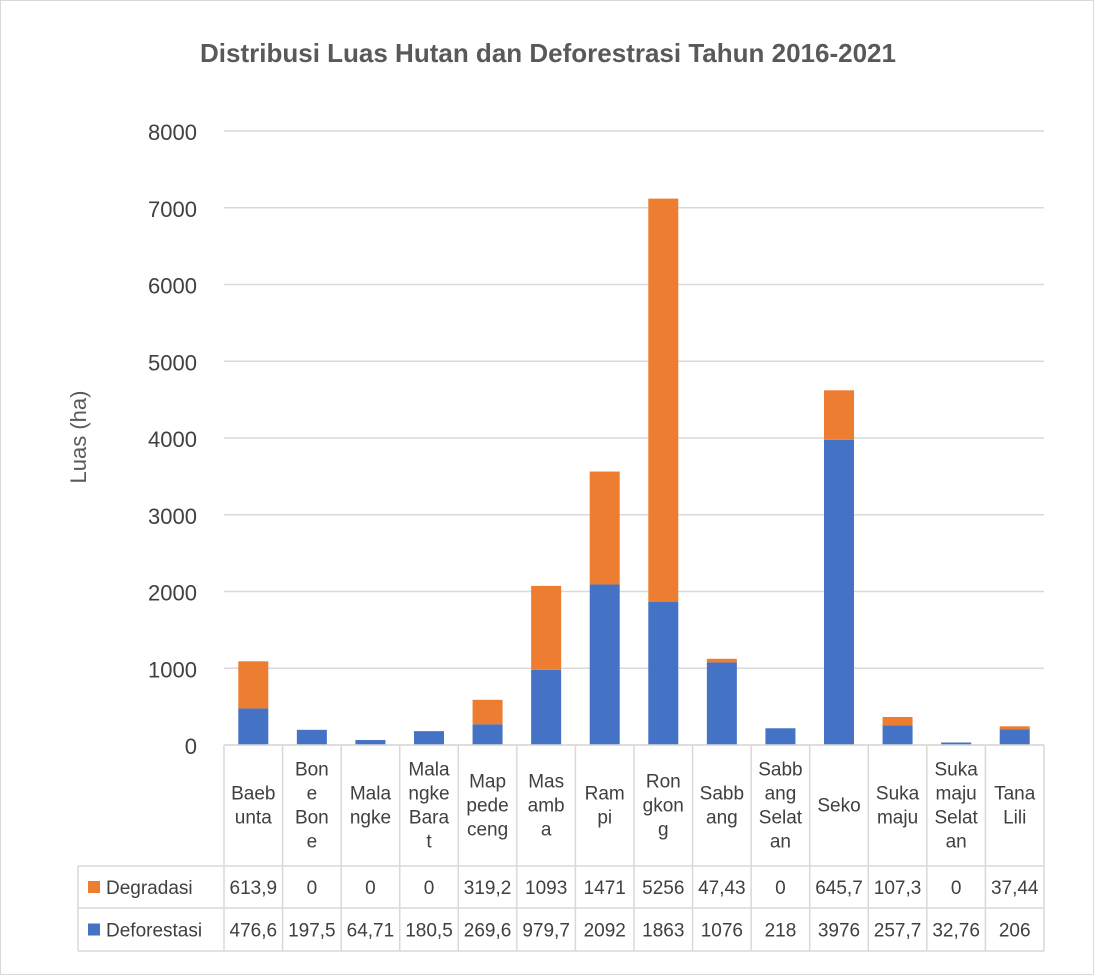 The image size is (1096, 977). What do you see at coordinates (663, 782) in the screenshot?
I see `category-label: Ron` at bounding box center [663, 782].